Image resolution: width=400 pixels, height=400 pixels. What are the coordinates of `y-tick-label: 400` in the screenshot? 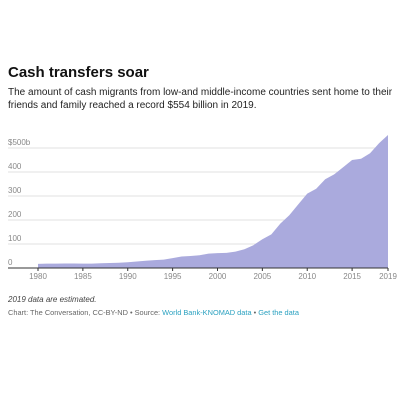 It's located at (15, 166).